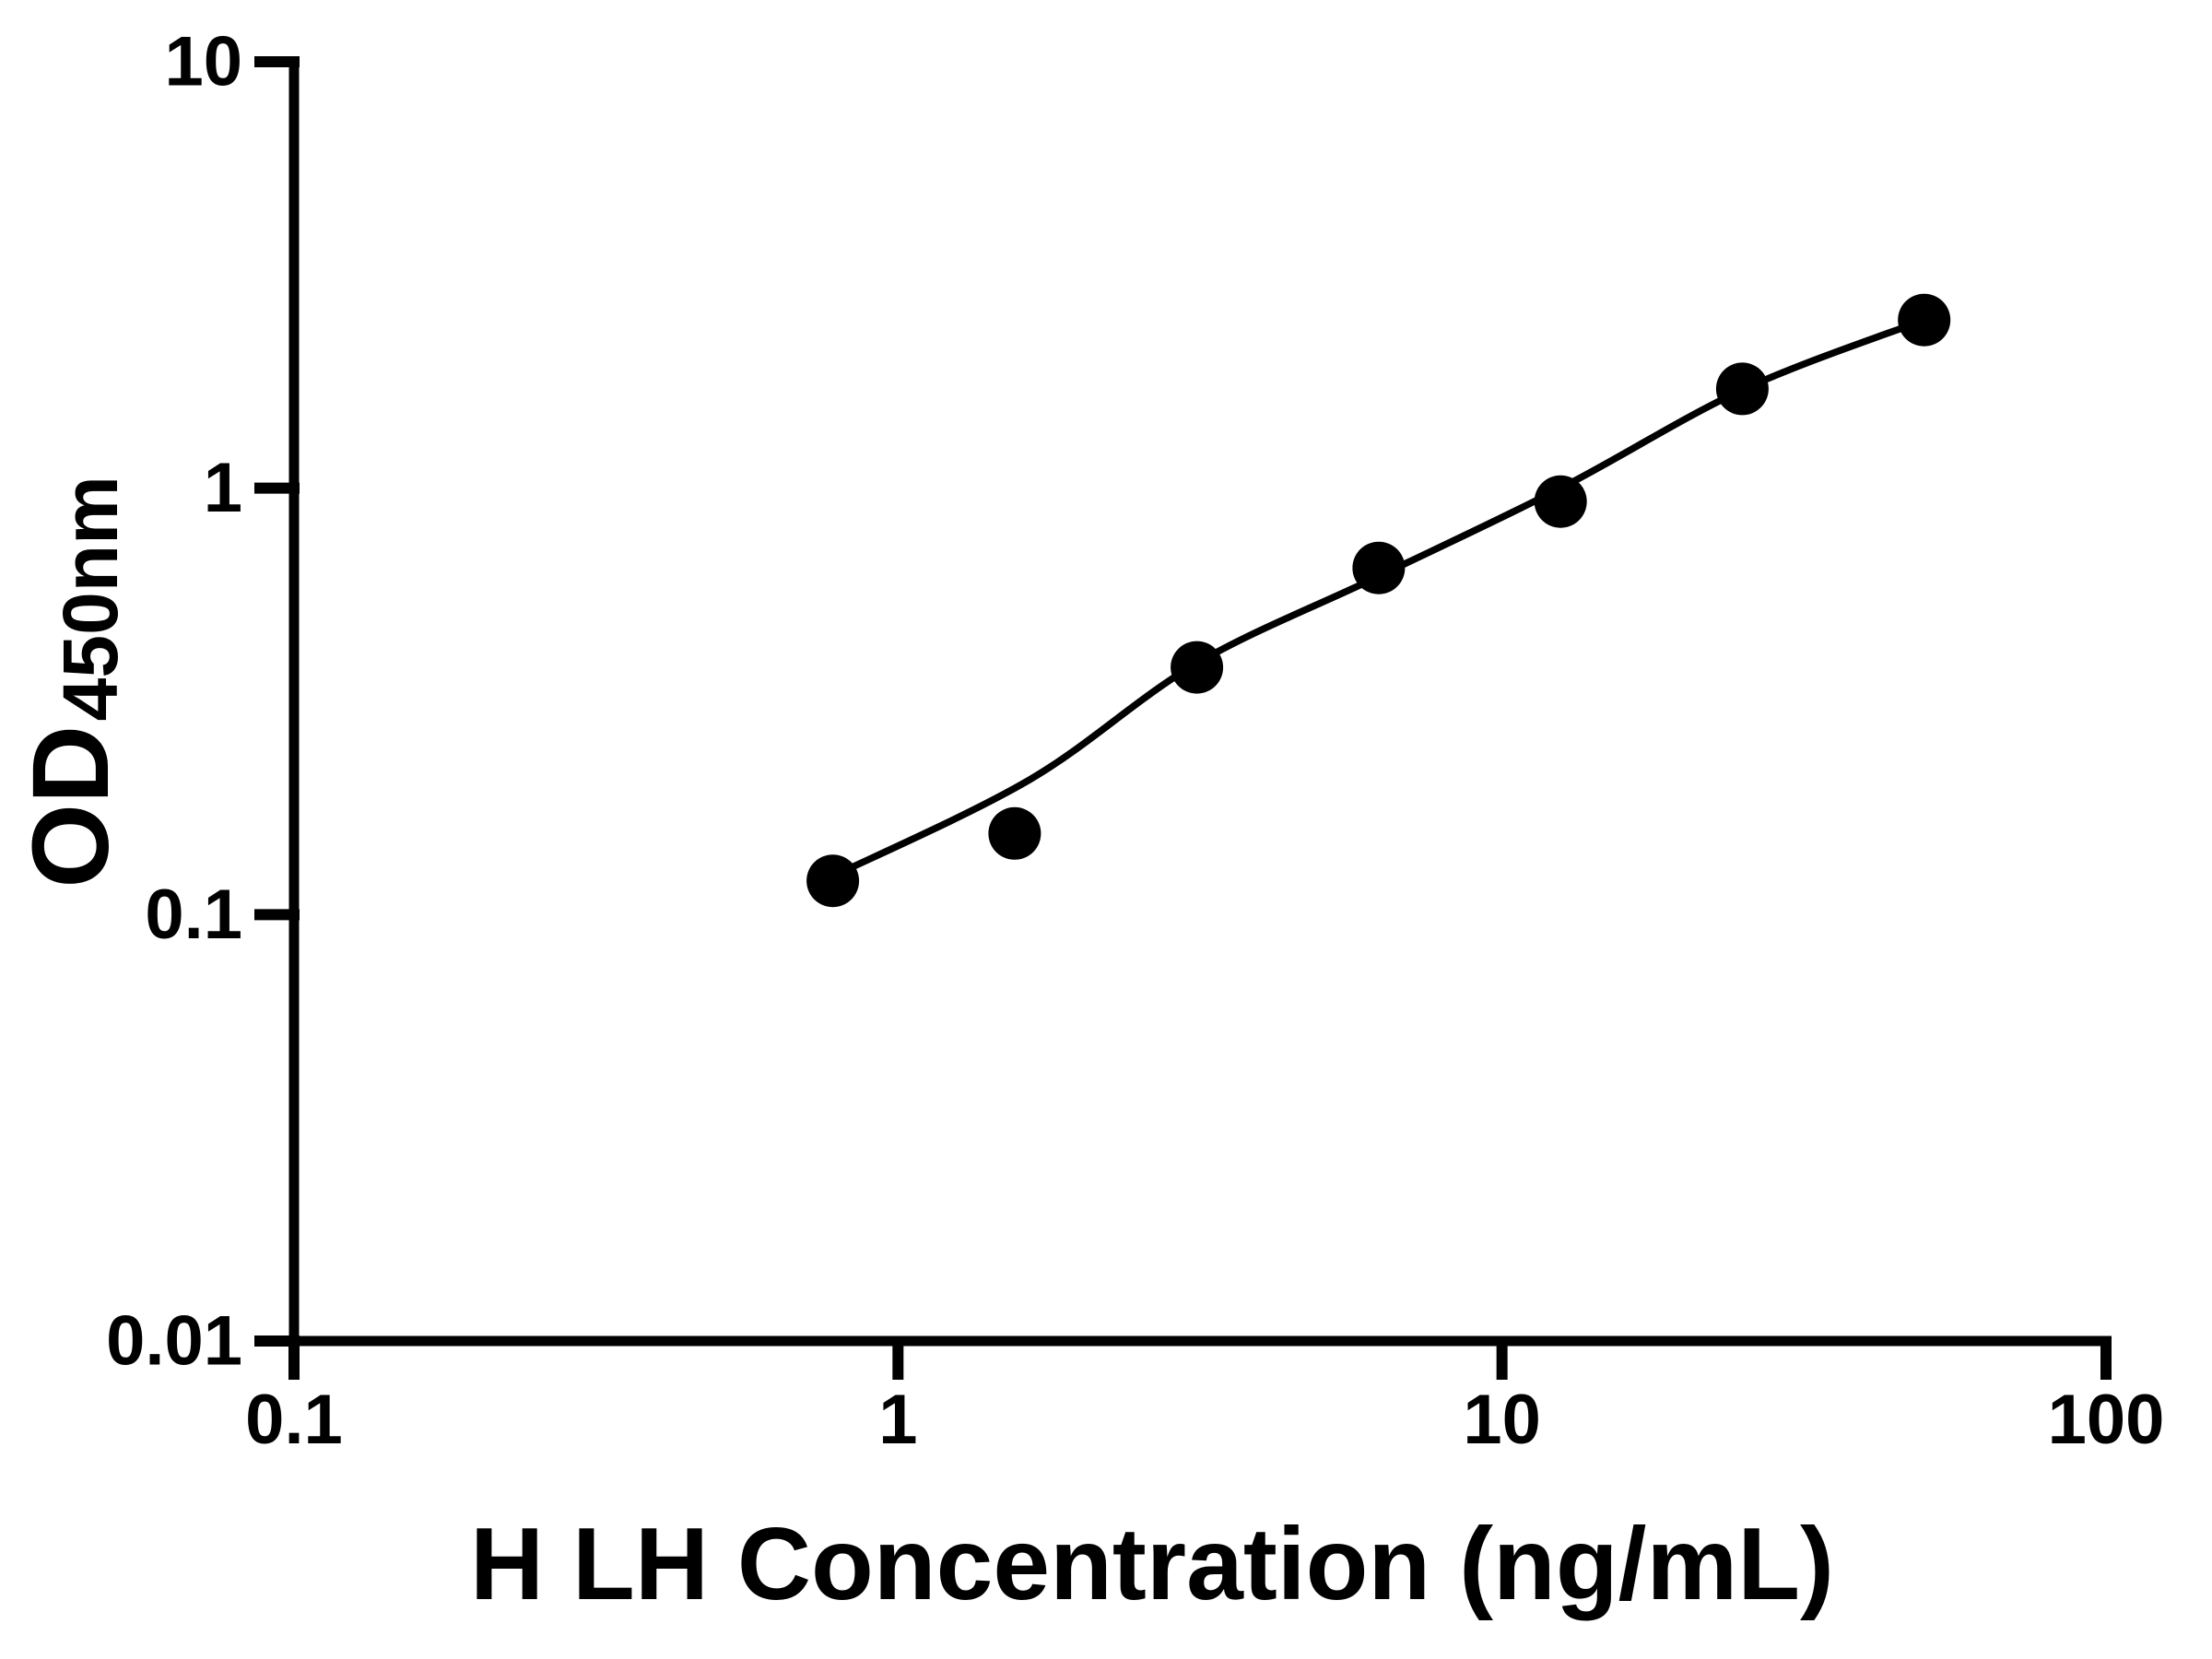 The width and height of the screenshot is (2212, 1659). What do you see at coordinates (2106, 1420) in the screenshot?
I see `x-tick-label: 100` at bounding box center [2106, 1420].